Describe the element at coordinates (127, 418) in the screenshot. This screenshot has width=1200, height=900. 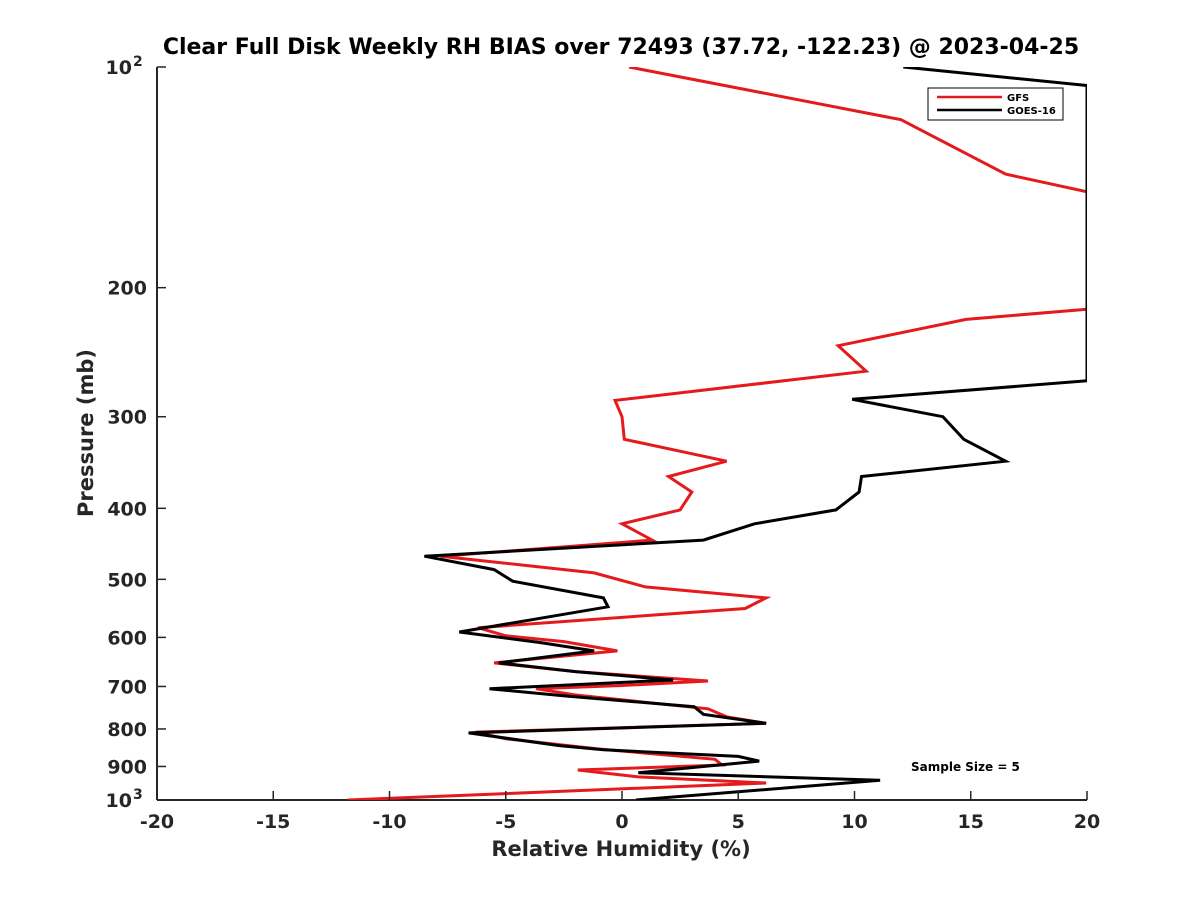
I see `y-tick-label: 300` at that location.